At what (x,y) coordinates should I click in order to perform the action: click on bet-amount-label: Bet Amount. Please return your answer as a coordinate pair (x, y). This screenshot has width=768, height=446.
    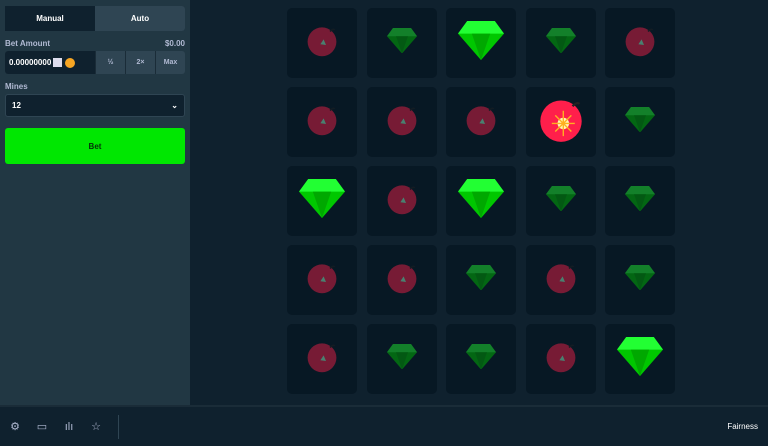
    Looking at the image, I should click on (28, 43).